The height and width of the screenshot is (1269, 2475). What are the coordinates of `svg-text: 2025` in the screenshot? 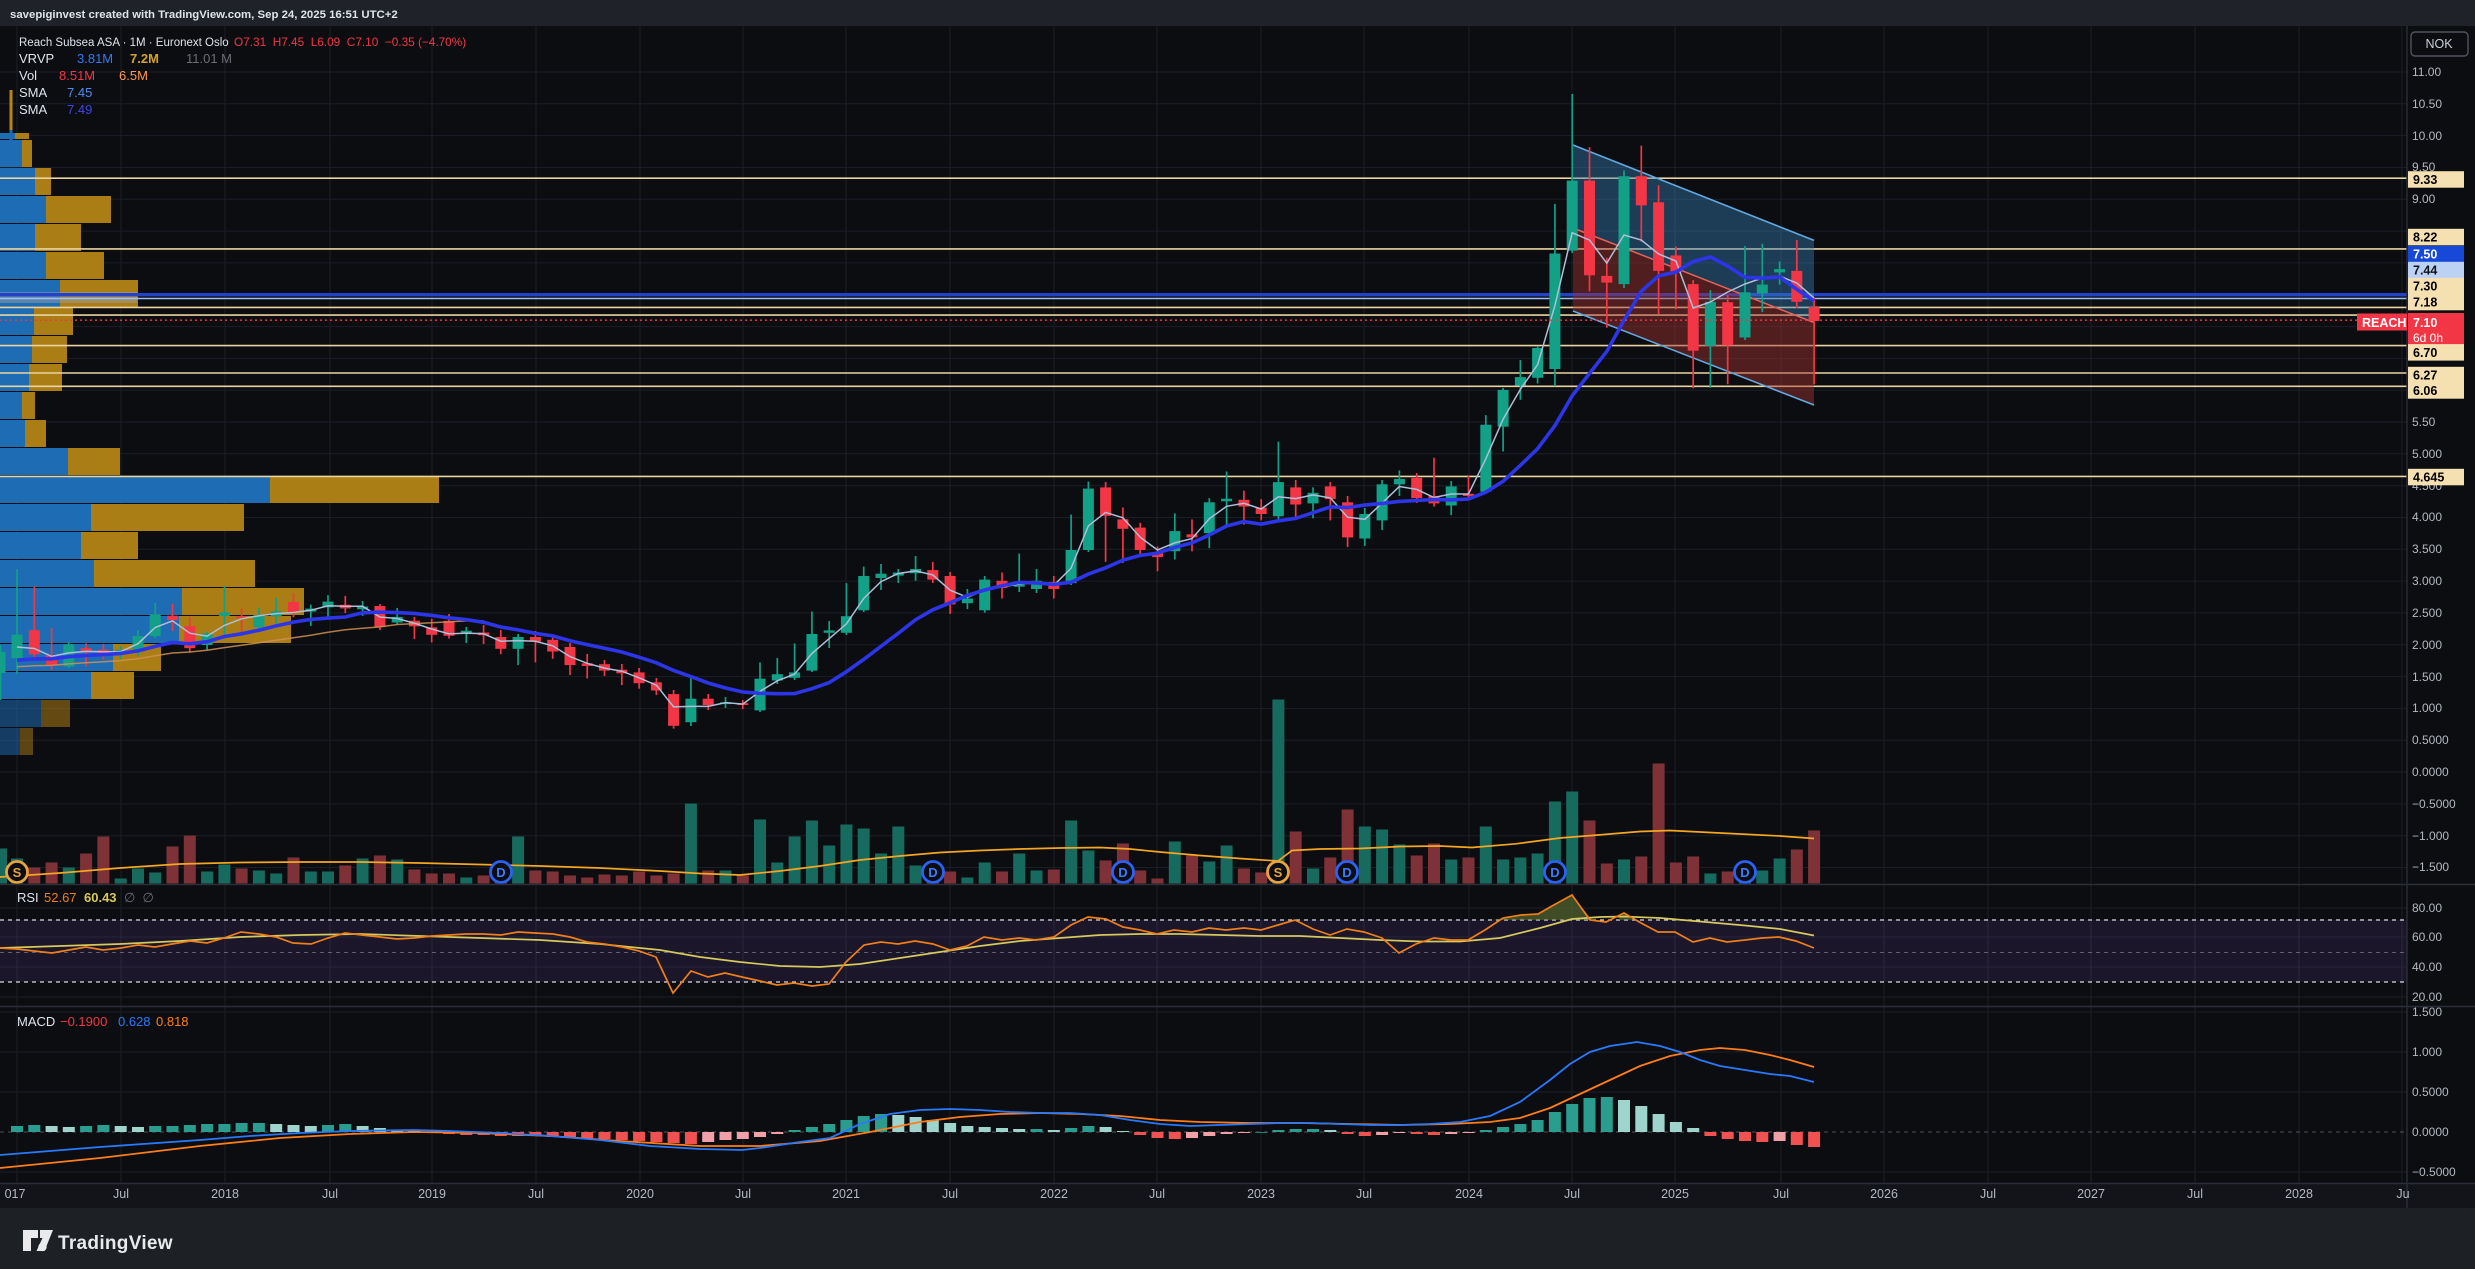 It's located at (1675, 1194).